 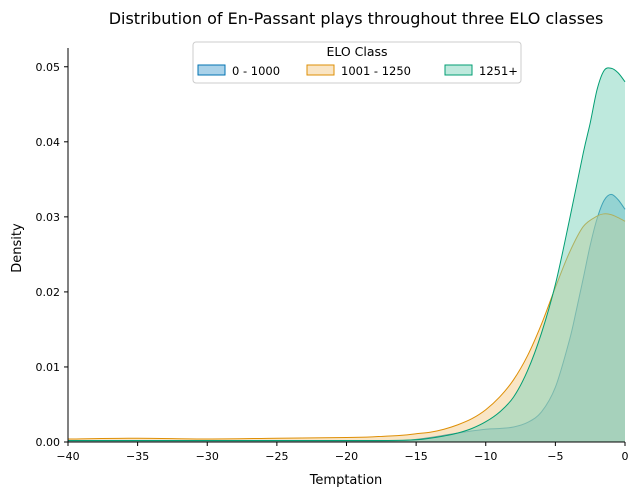 I want to click on x-tick-label: −20, so click(x=346, y=456).